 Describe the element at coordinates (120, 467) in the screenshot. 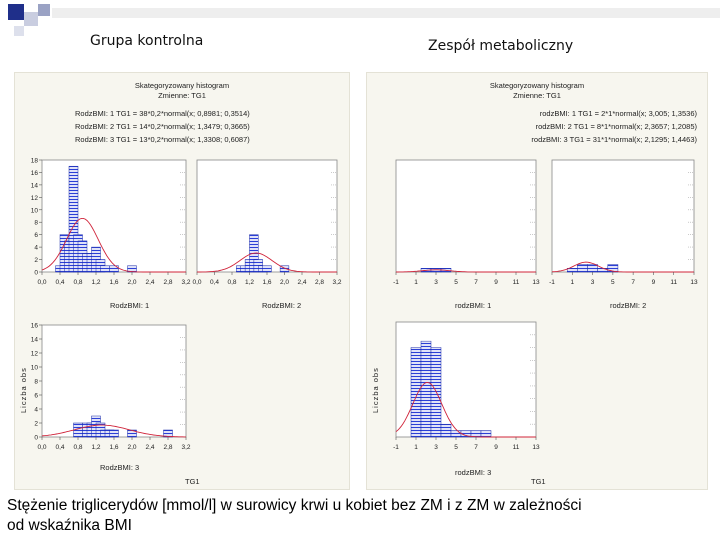

I see `left-sub-label-3: RodzBMI: 3` at that location.